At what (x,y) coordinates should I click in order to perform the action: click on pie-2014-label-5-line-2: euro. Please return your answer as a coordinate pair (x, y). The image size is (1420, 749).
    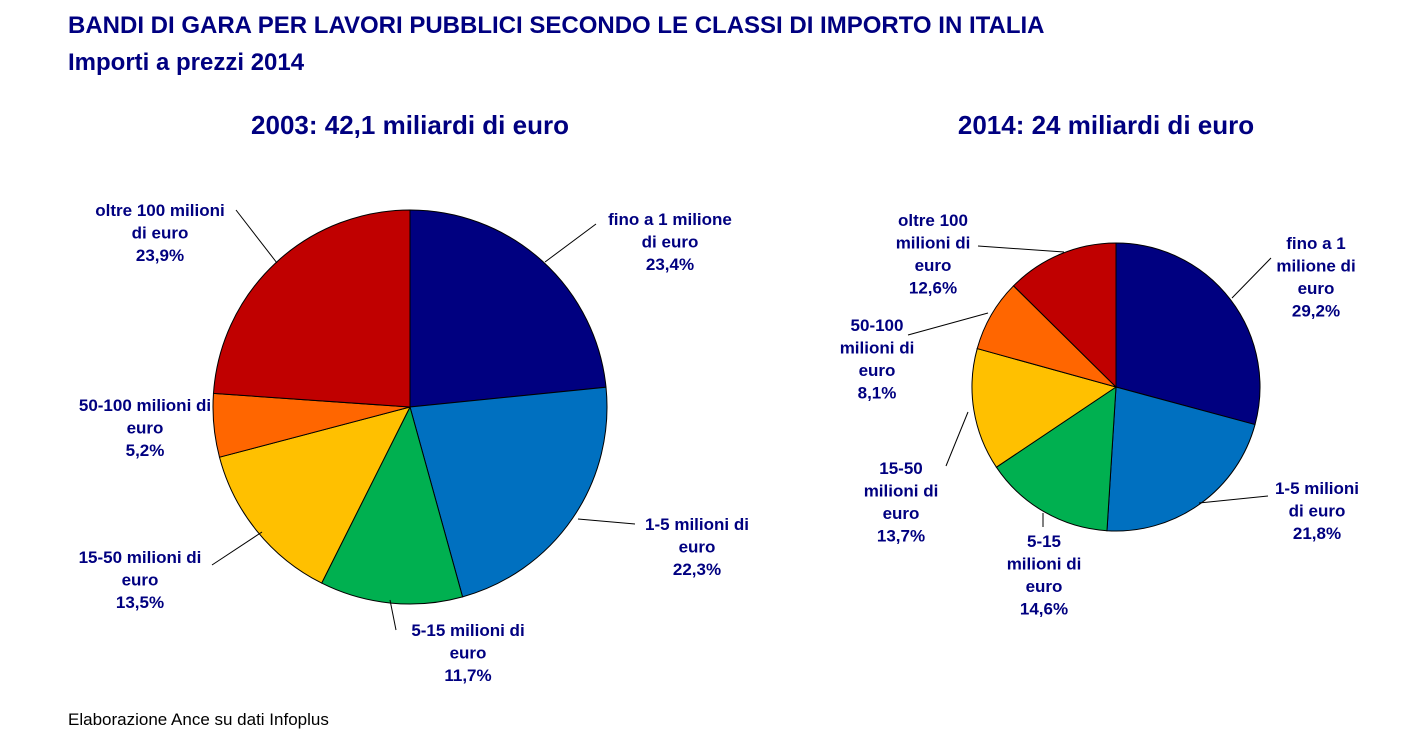
    Looking at the image, I should click on (933, 265).